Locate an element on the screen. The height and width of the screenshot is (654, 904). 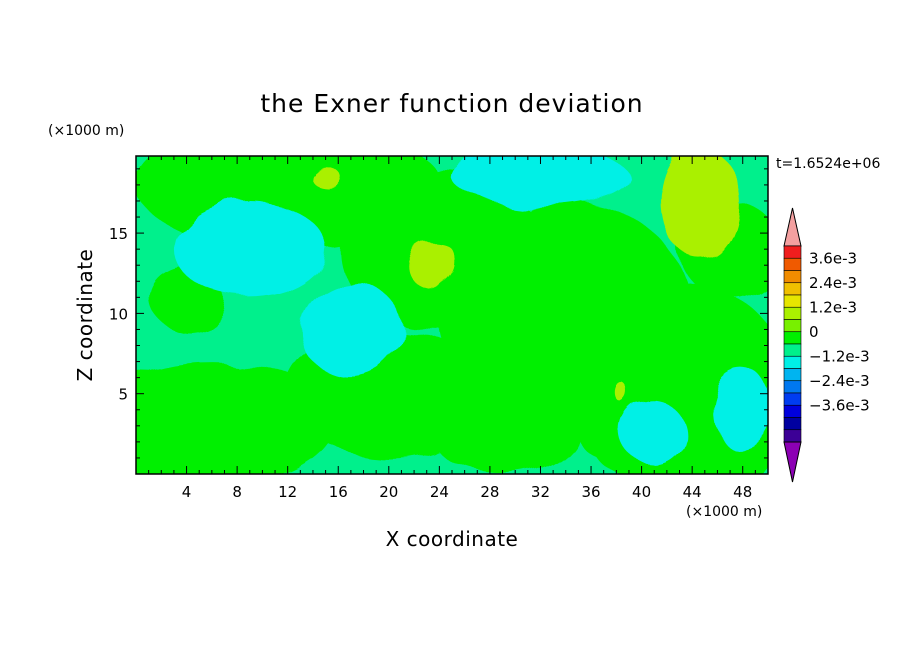
colorbar: 3.6e-3 2.4e-3 1.2e-3 0 −1.2e-3 −2.4e-3 −3.6e-3 is located at coordinates (826, 345).